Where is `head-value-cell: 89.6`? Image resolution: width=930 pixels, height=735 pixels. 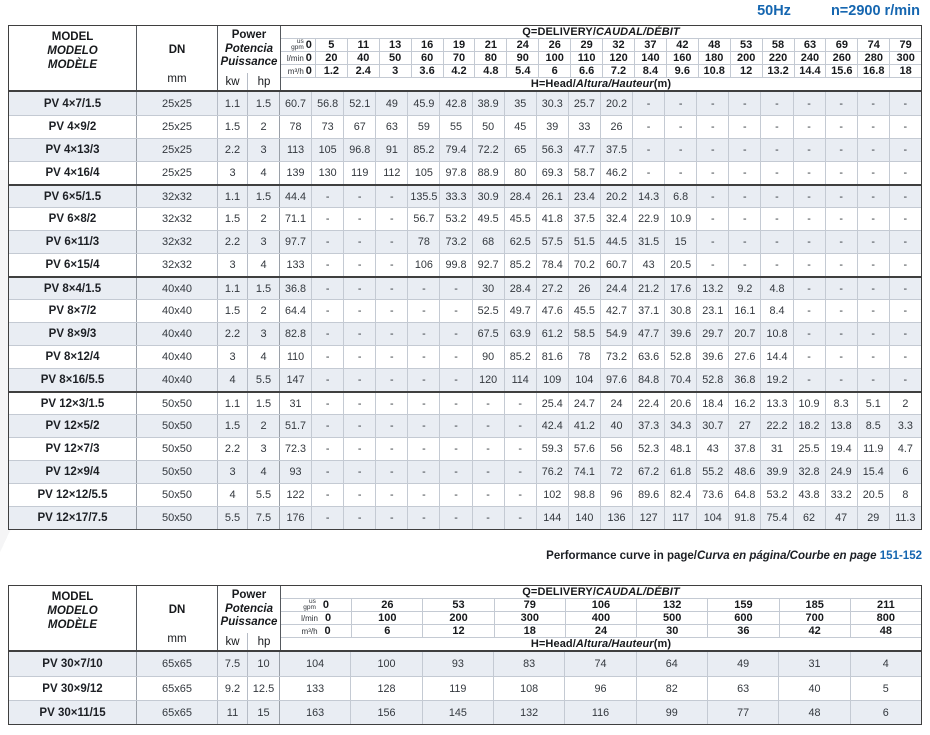
head-value-cell: 89.6 is located at coordinates (649, 495).